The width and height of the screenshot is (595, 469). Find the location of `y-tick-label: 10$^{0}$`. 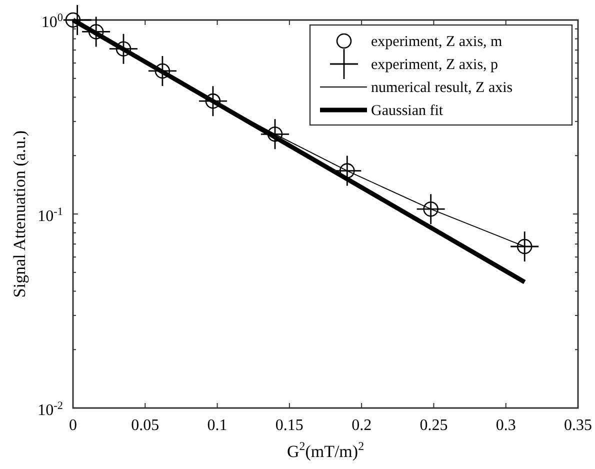

y-tick-label: 10$^{0}$ is located at coordinates (52, 21).